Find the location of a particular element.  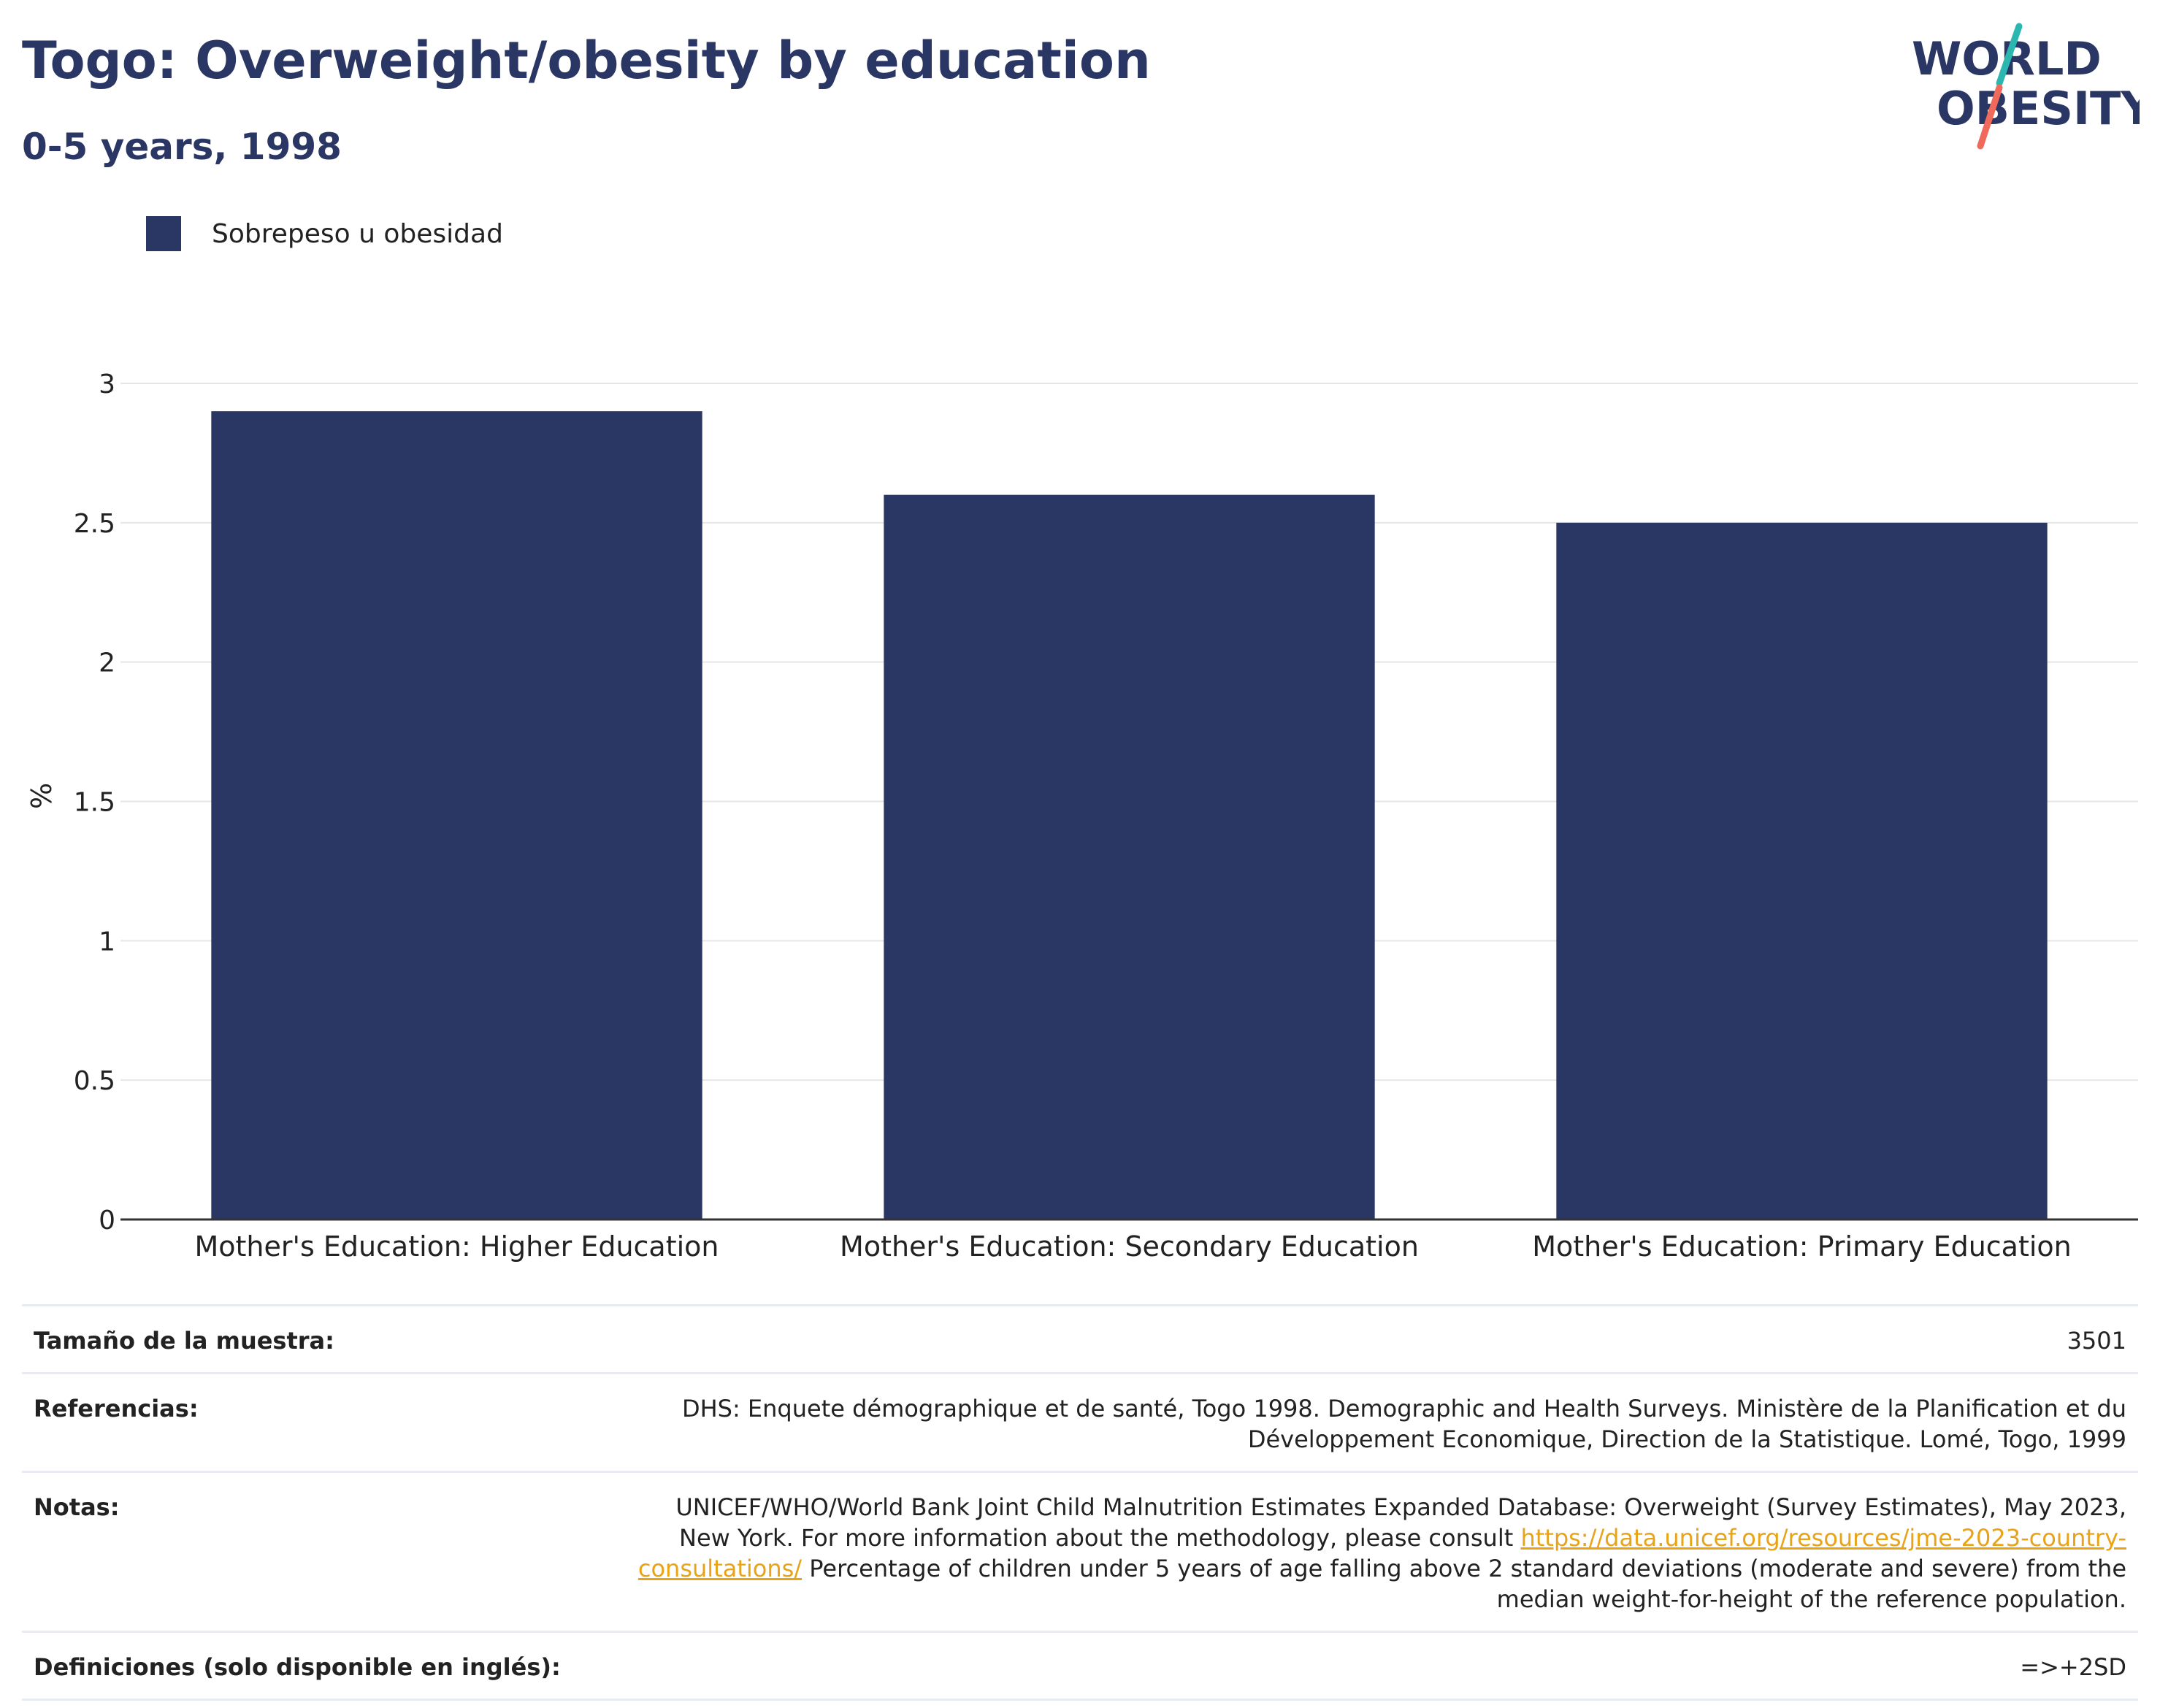

logo-slash-coral is located at coordinates (1990, 117).